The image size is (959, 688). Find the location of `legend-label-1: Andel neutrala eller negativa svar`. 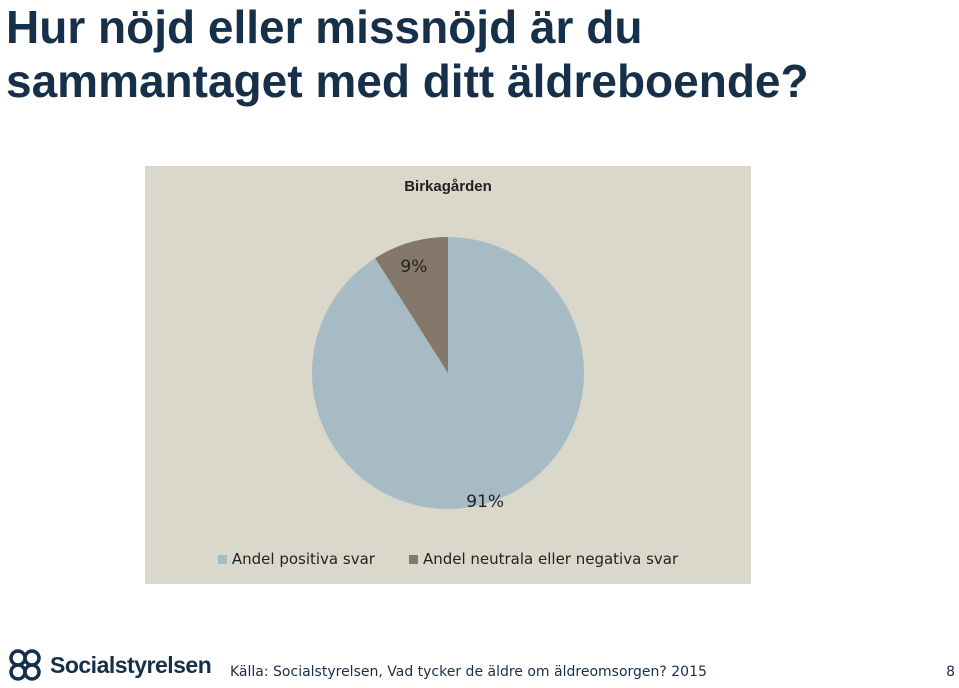

legend-label-1: Andel neutrala eller negativa svar is located at coordinates (550, 559).